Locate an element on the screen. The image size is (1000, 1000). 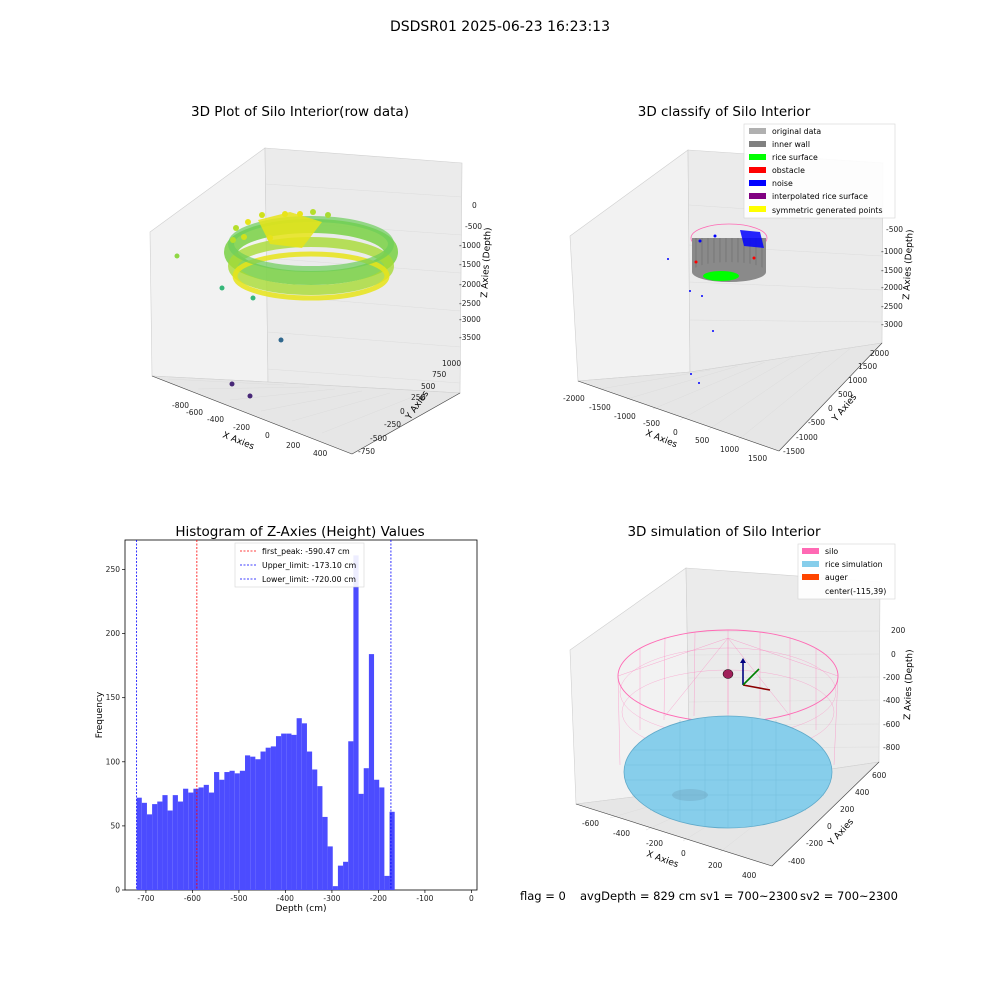
legend-item-label: auger is located at coordinates (836, 577).